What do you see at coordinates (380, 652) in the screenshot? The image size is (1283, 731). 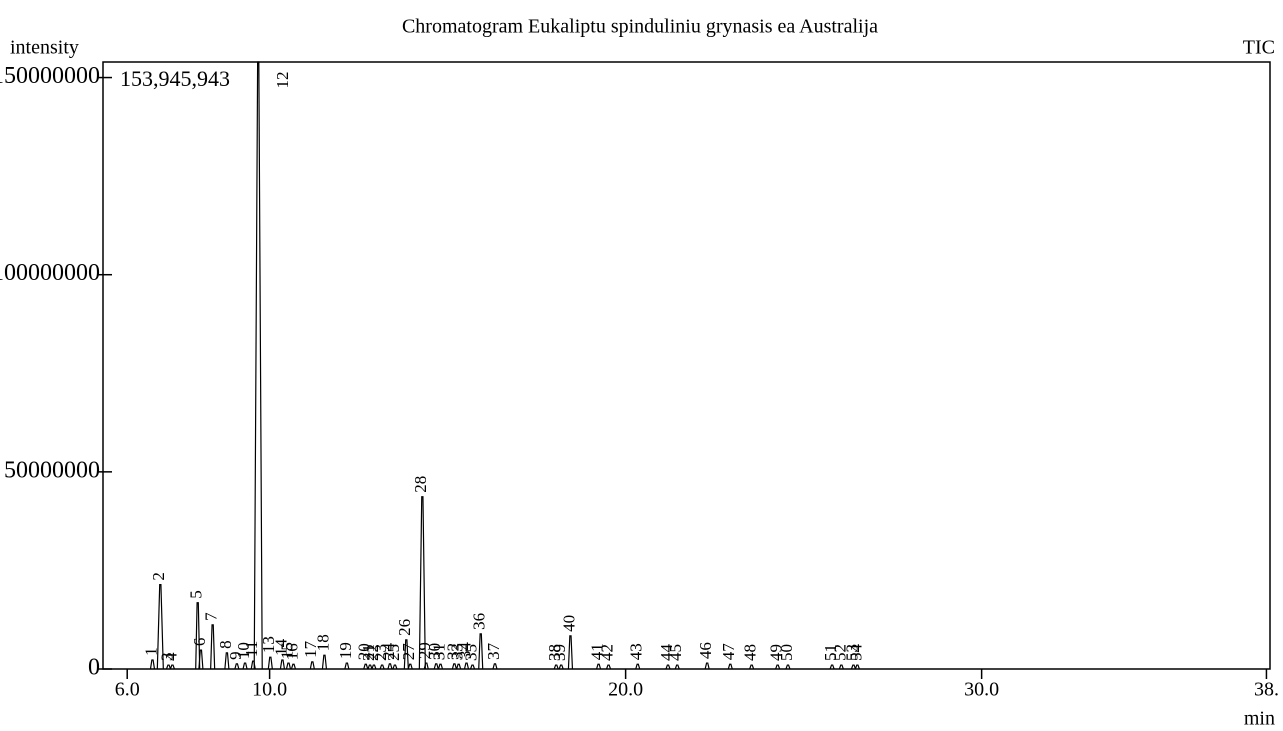 I see `peak-label: 23` at bounding box center [380, 652].